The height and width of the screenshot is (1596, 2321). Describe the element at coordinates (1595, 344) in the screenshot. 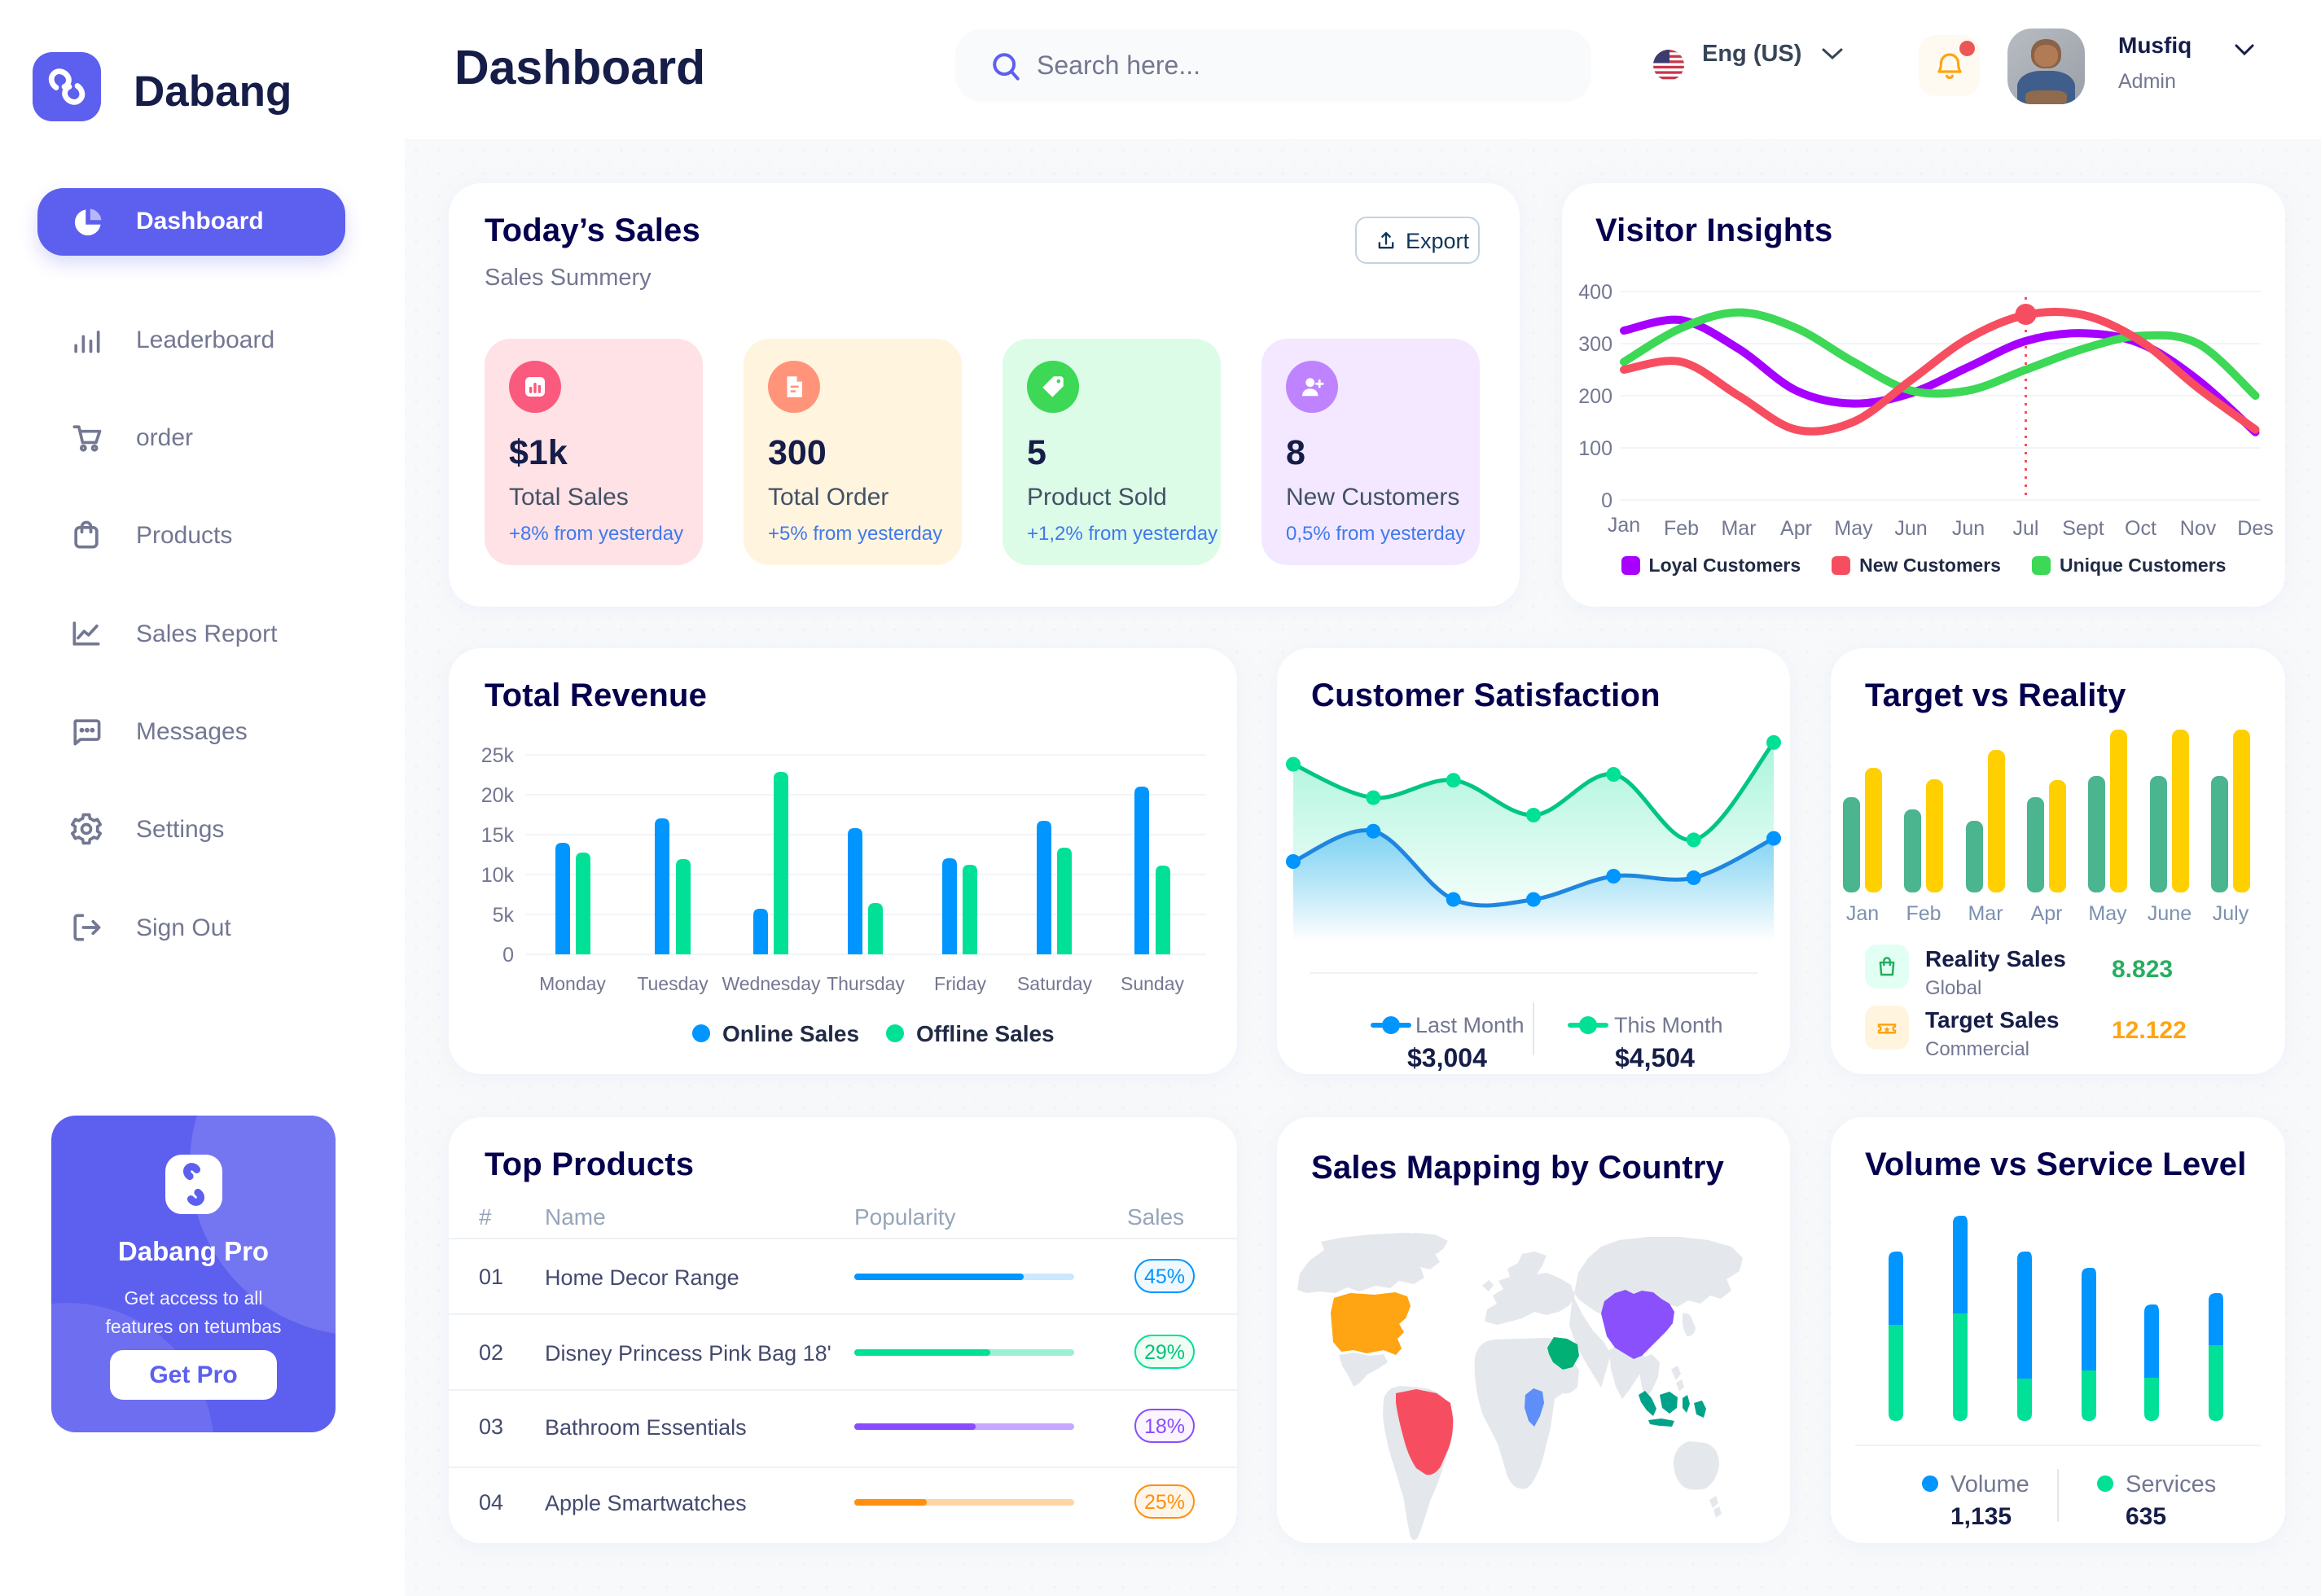

I see `svg-text: 300` at that location.